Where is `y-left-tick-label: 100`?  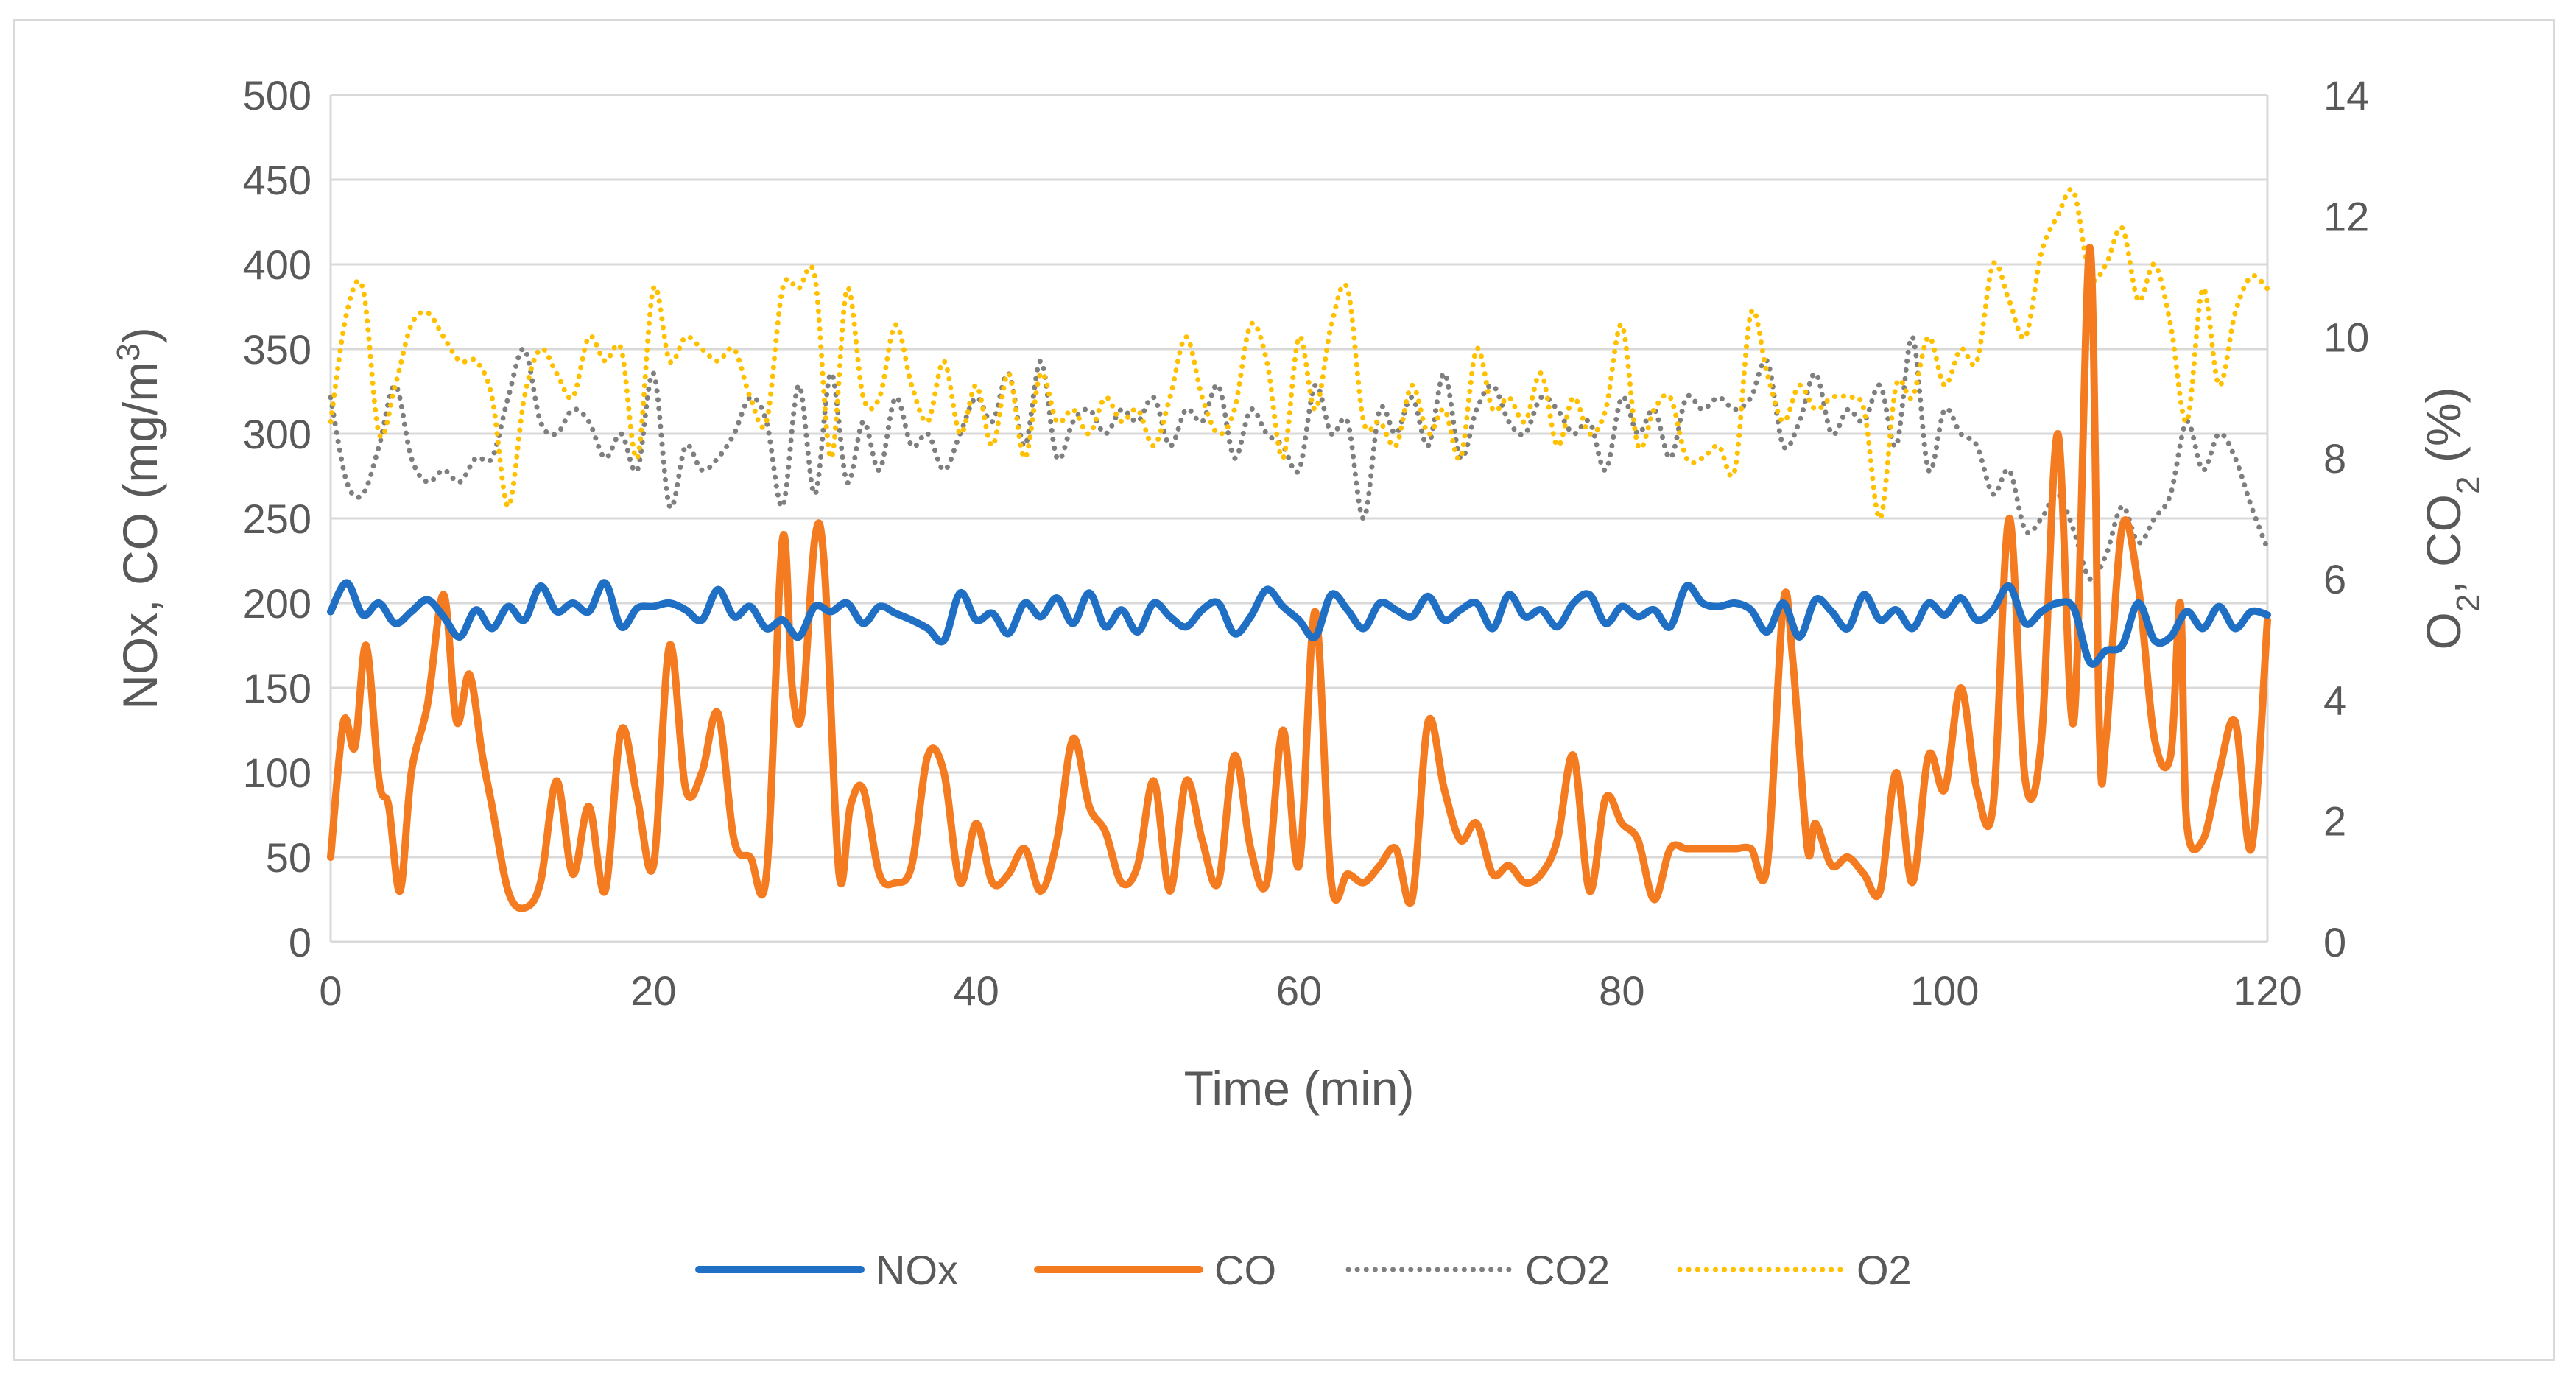
y-left-tick-label: 100 is located at coordinates (277, 773).